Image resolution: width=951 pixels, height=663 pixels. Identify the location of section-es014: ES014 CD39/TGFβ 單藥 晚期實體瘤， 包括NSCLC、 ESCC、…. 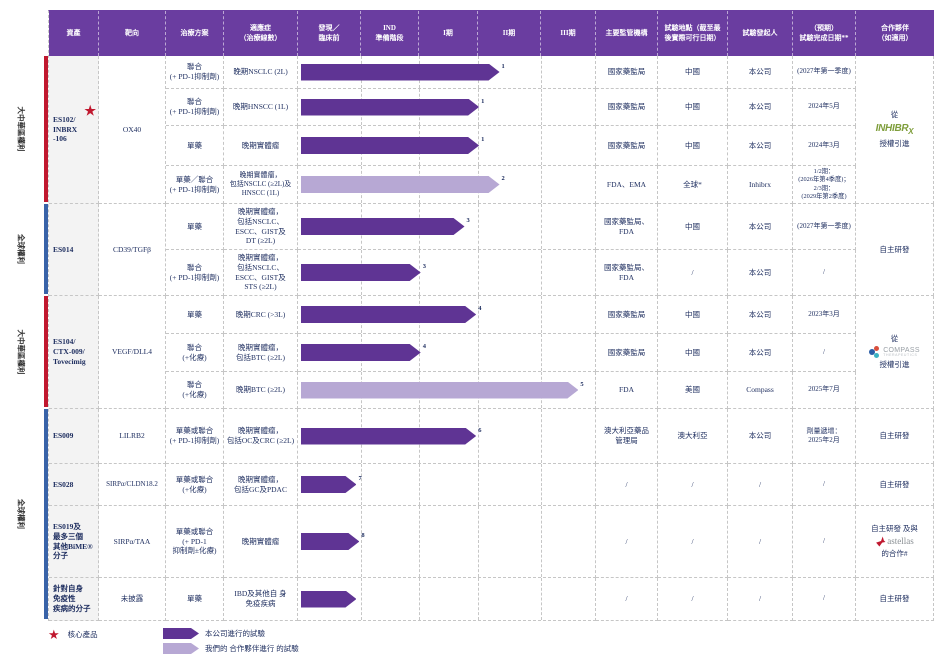
(491, 250).